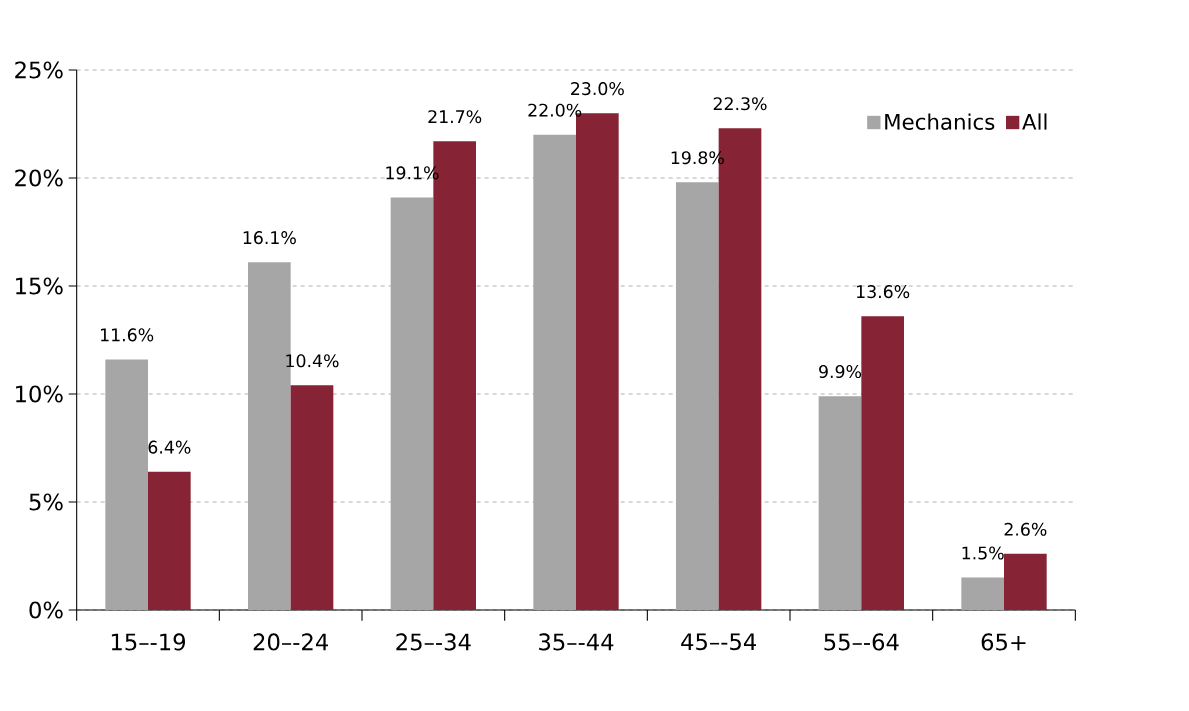  I want to click on data-label: 21.7%, so click(455, 117).